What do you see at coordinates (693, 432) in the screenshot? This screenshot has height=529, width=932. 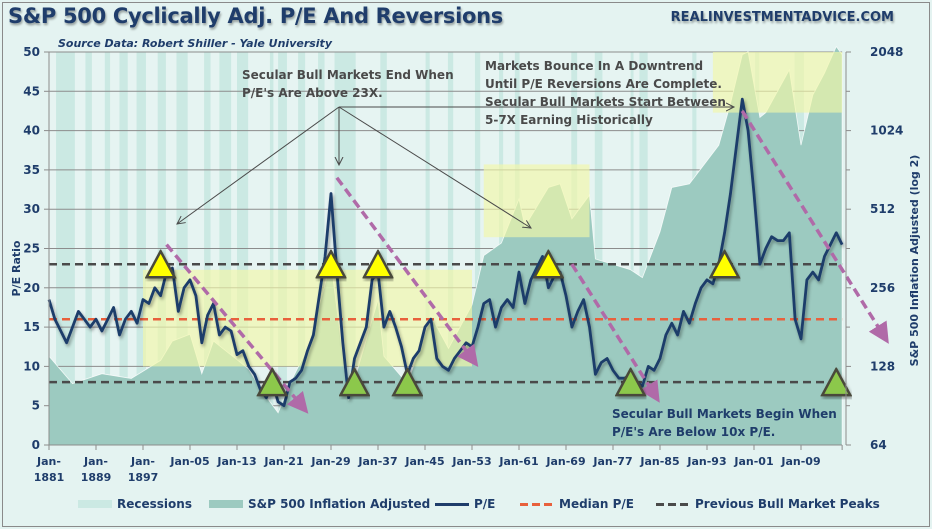 I see `annotation-begin-when-line2: P/E's Are Below 10x P/E.` at bounding box center [693, 432].